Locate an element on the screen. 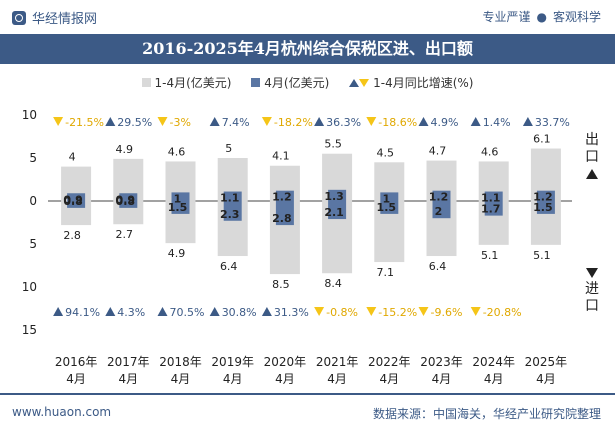 This screenshot has height=429, width=615. label-yoy: 7.4% is located at coordinates (236, 122).